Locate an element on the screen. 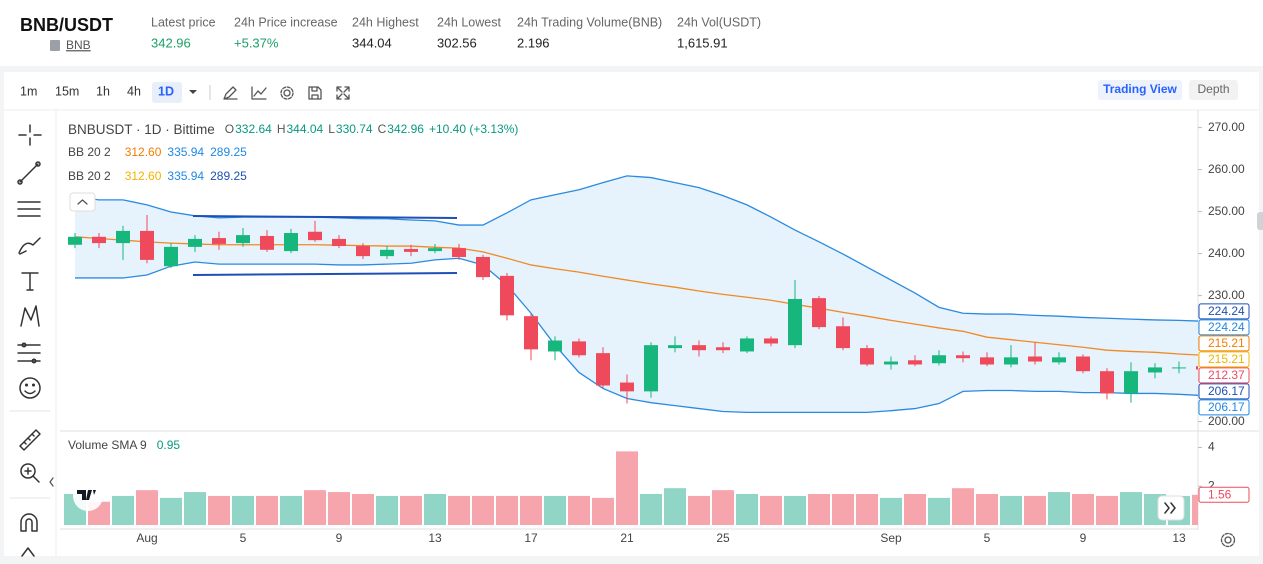  stat-label: 24h Price increase is located at coordinates (286, 22).